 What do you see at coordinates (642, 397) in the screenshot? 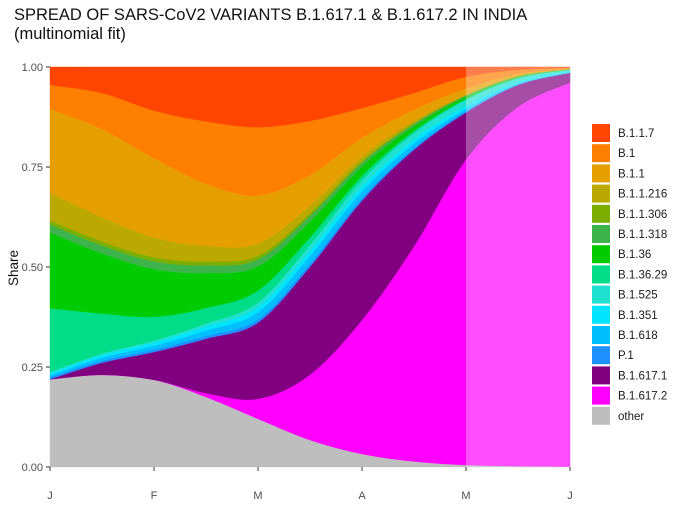
I see `legend-label-b-1-617-2: B.1.617.2` at bounding box center [642, 397].